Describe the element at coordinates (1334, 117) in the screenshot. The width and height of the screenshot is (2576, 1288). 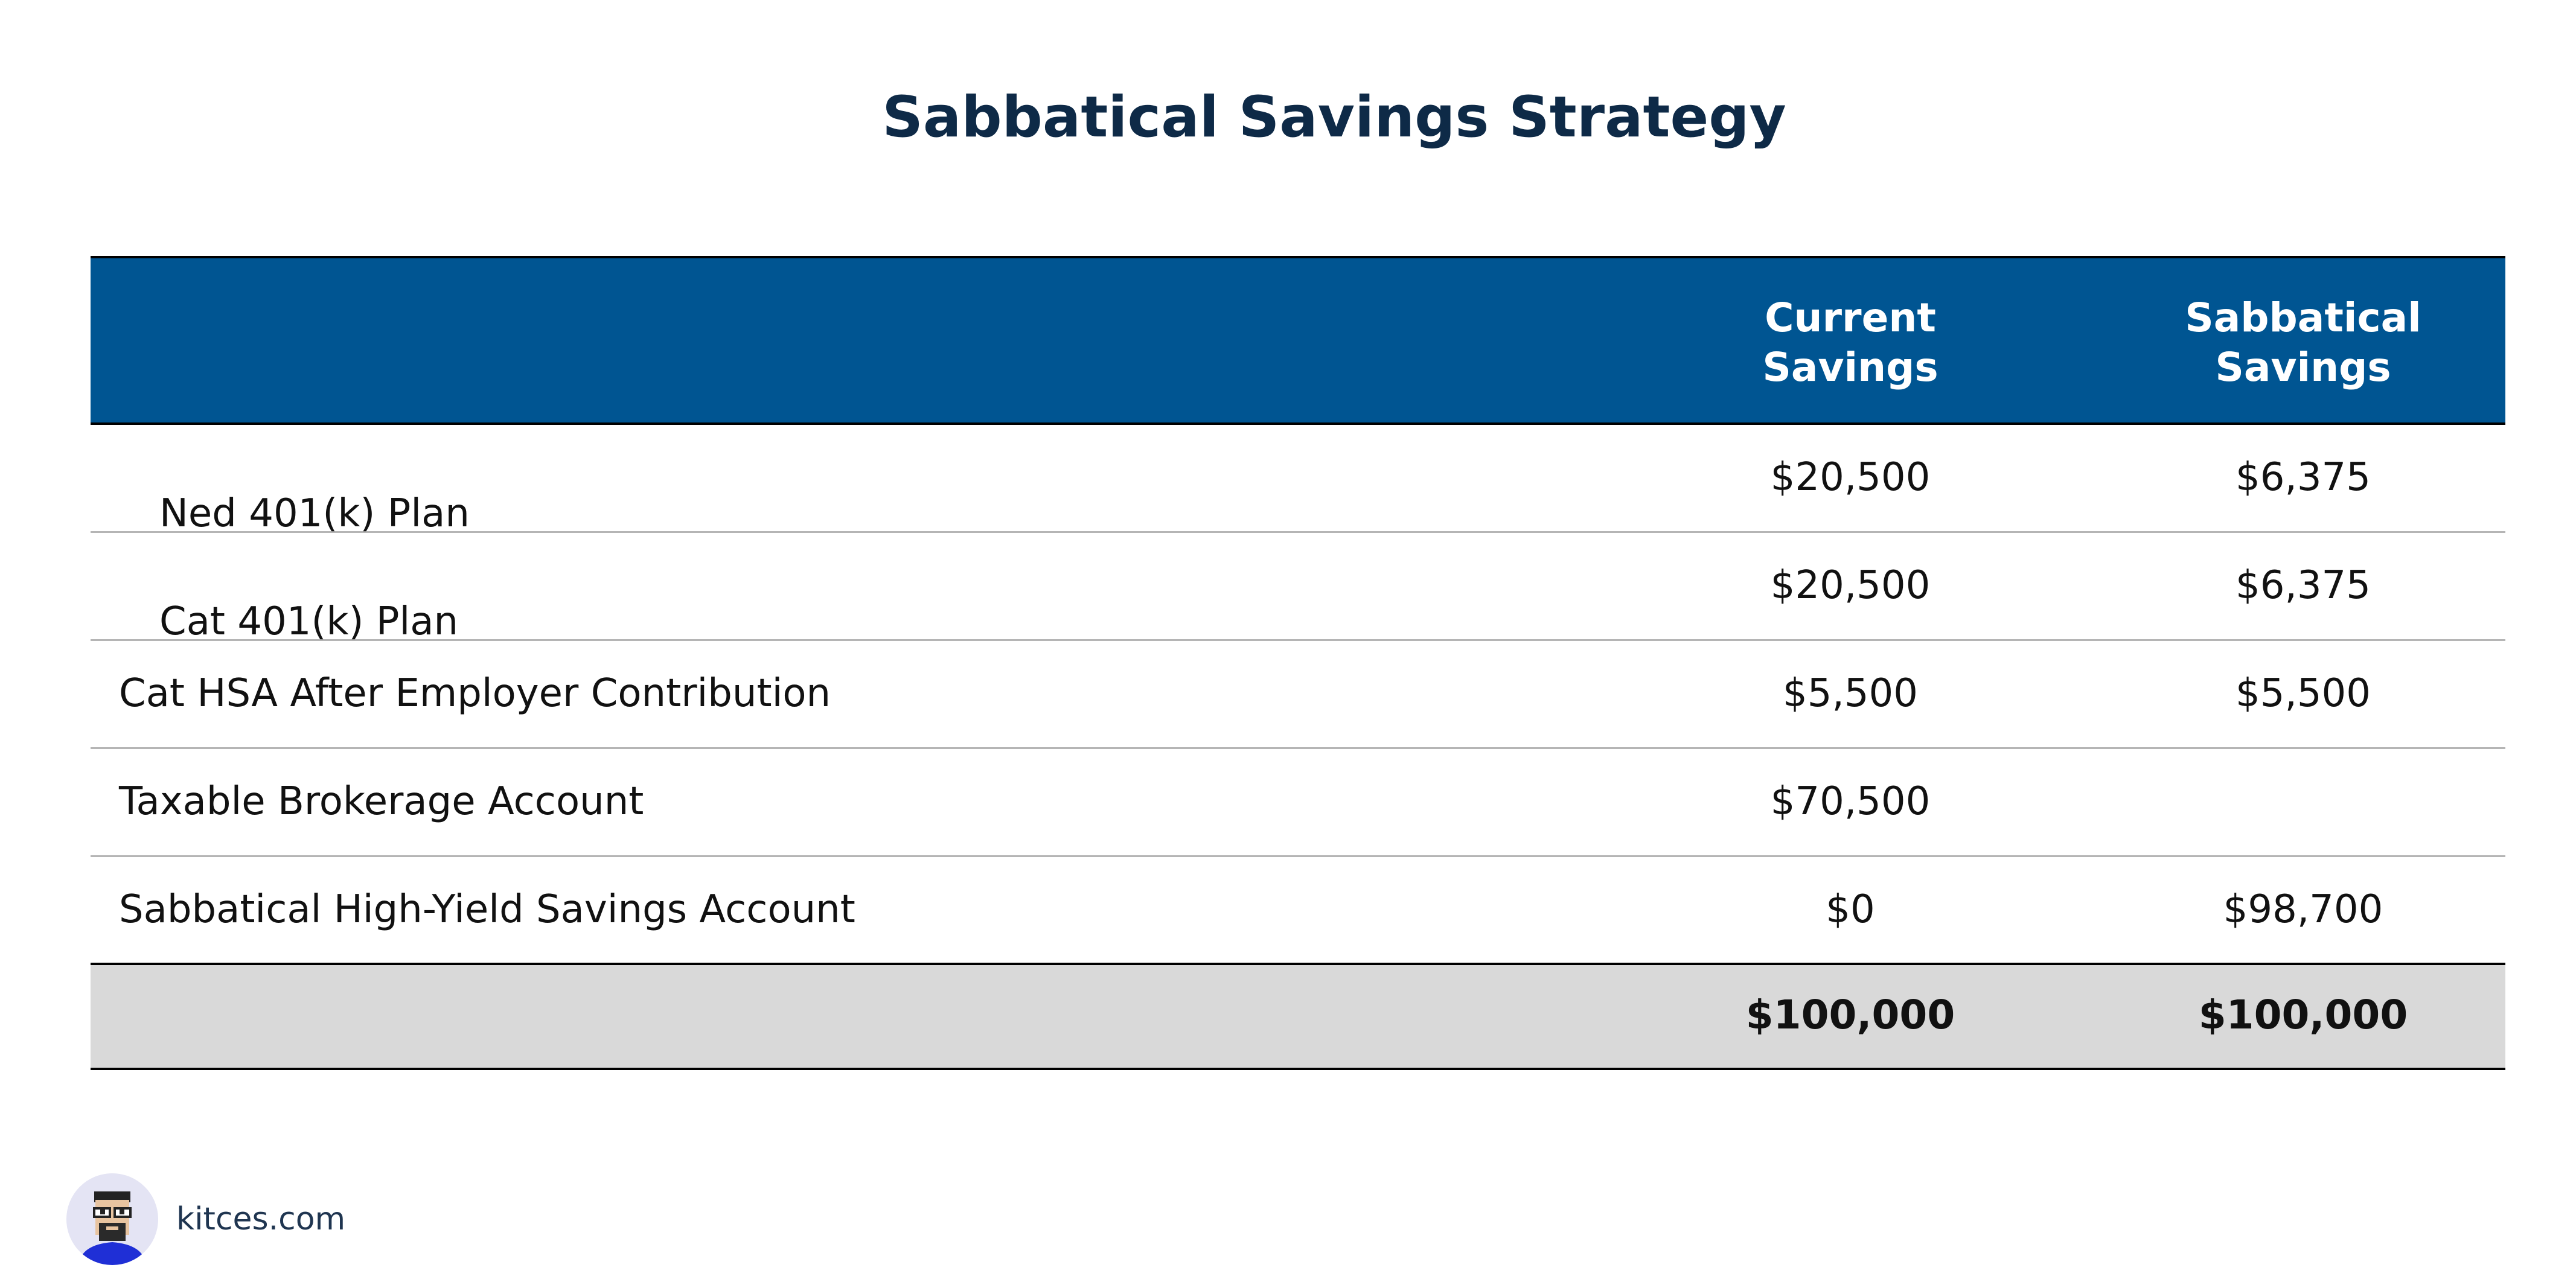
I see `page-title: Sabbatical Savings Strategy` at that location.